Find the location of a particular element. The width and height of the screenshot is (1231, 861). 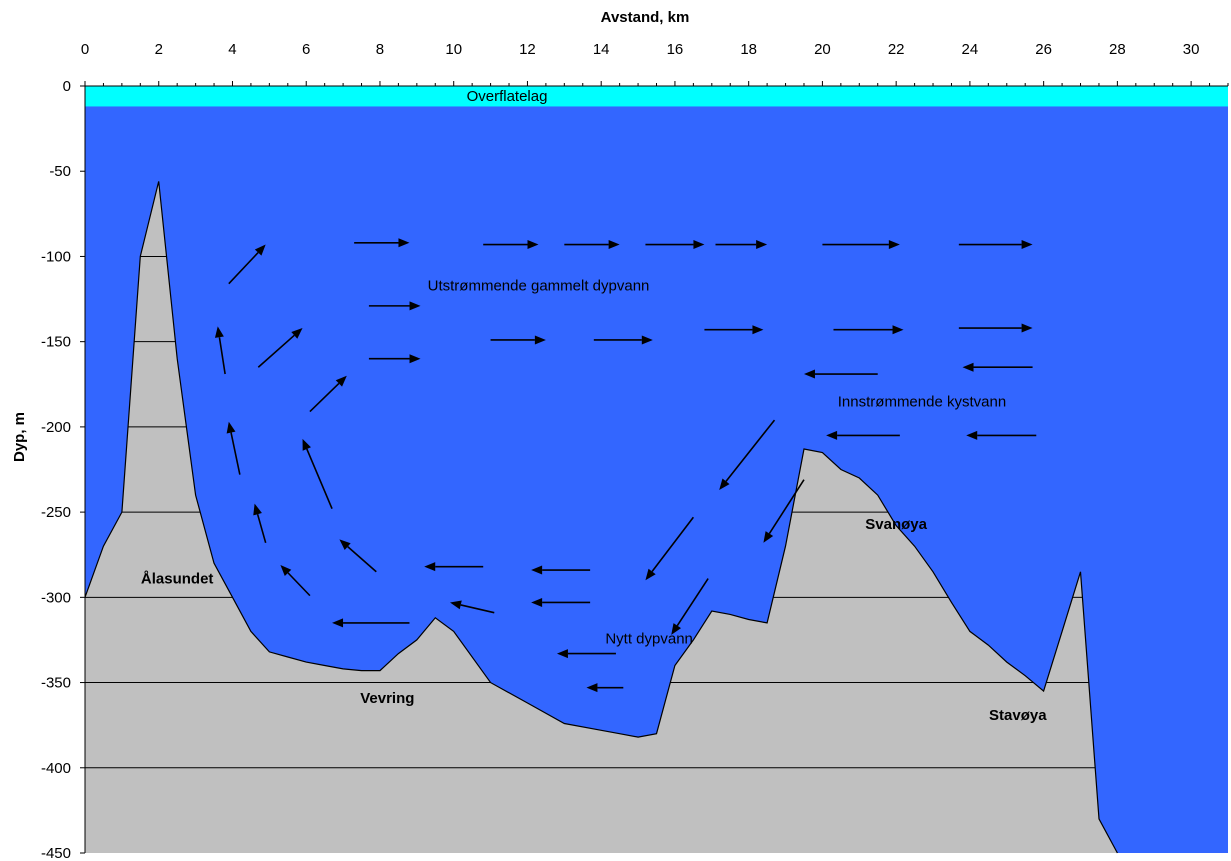

place-label: Svanøya is located at coordinates (896, 524).